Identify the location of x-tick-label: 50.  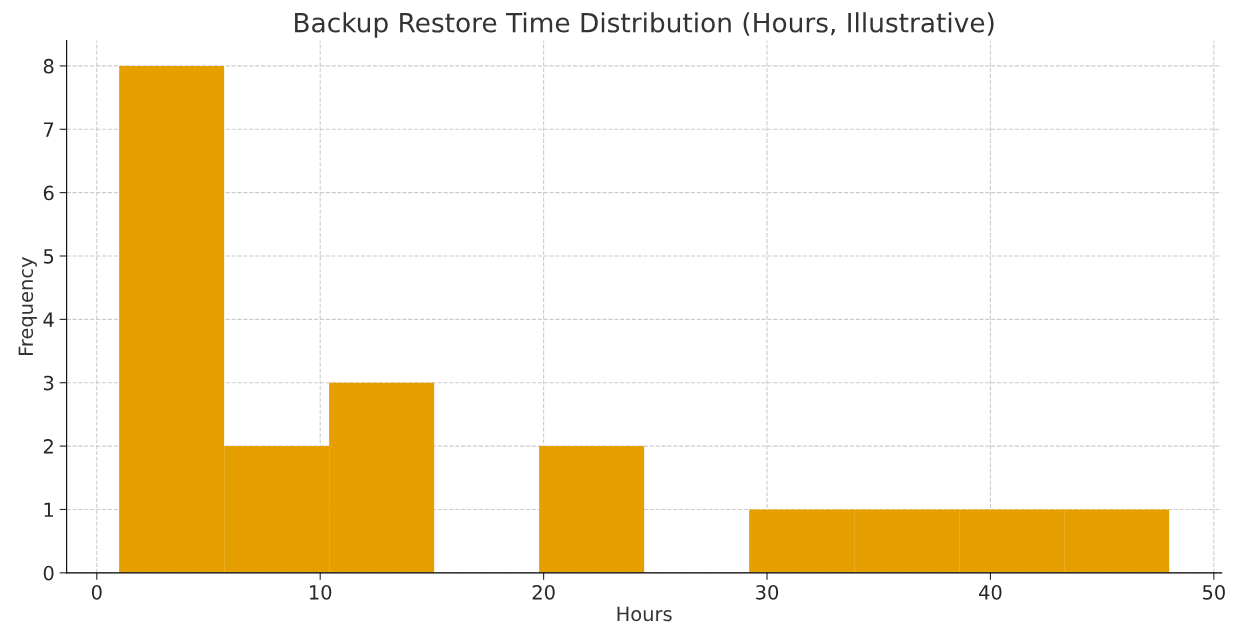
(1213, 592).